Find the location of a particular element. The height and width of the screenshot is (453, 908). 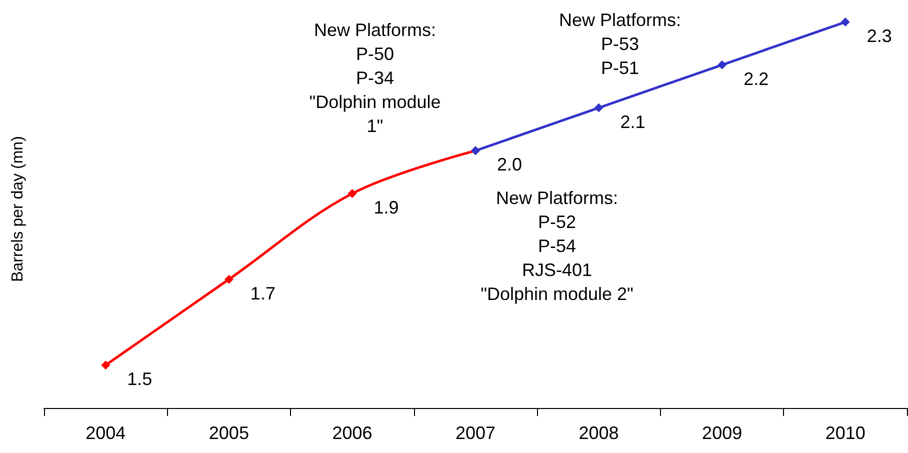

data-label: 1.7 is located at coordinates (263, 293).